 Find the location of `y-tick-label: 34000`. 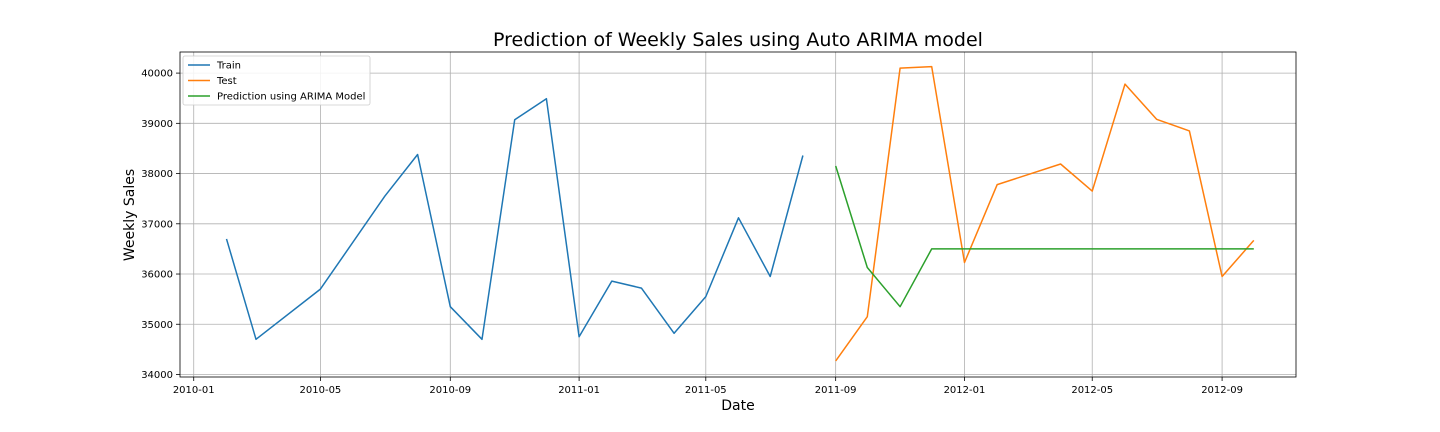

y-tick-label: 34000 is located at coordinates (157, 375).